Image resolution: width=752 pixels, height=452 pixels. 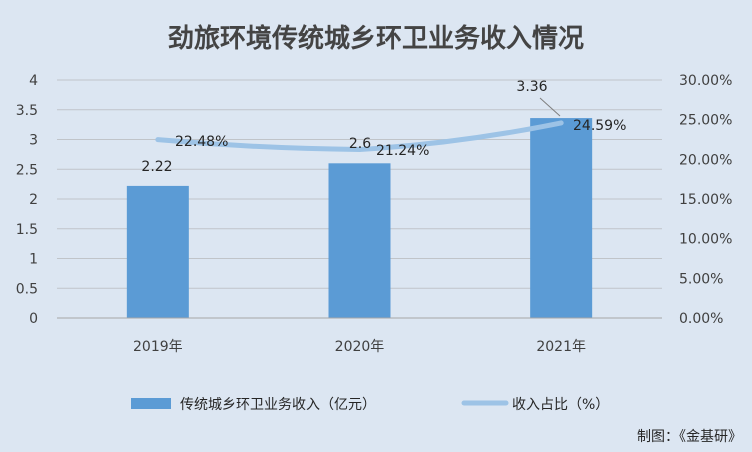 What do you see at coordinates (158, 347) in the screenshot?
I see `x-tick-label: 2019年` at bounding box center [158, 347].